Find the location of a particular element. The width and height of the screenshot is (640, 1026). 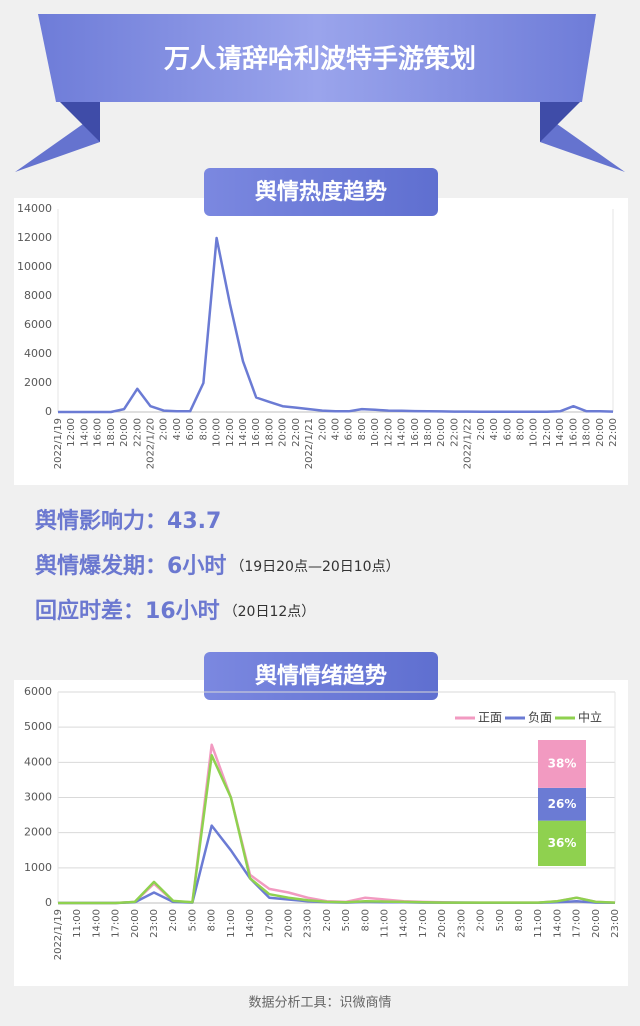

section-title: 舆情情绪趋势 is located at coordinates (321, 676).